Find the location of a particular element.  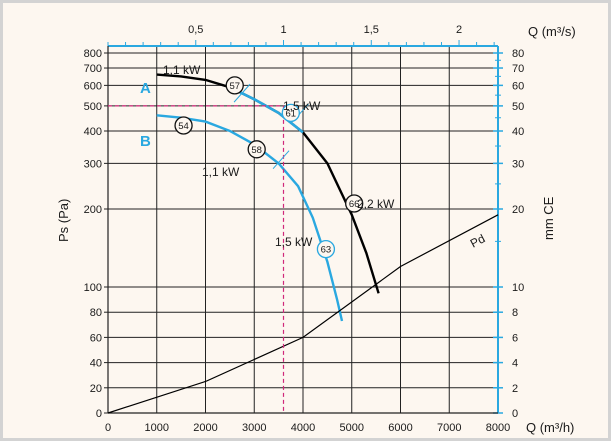

y-tick-label-right: 2 is located at coordinates (515, 389).